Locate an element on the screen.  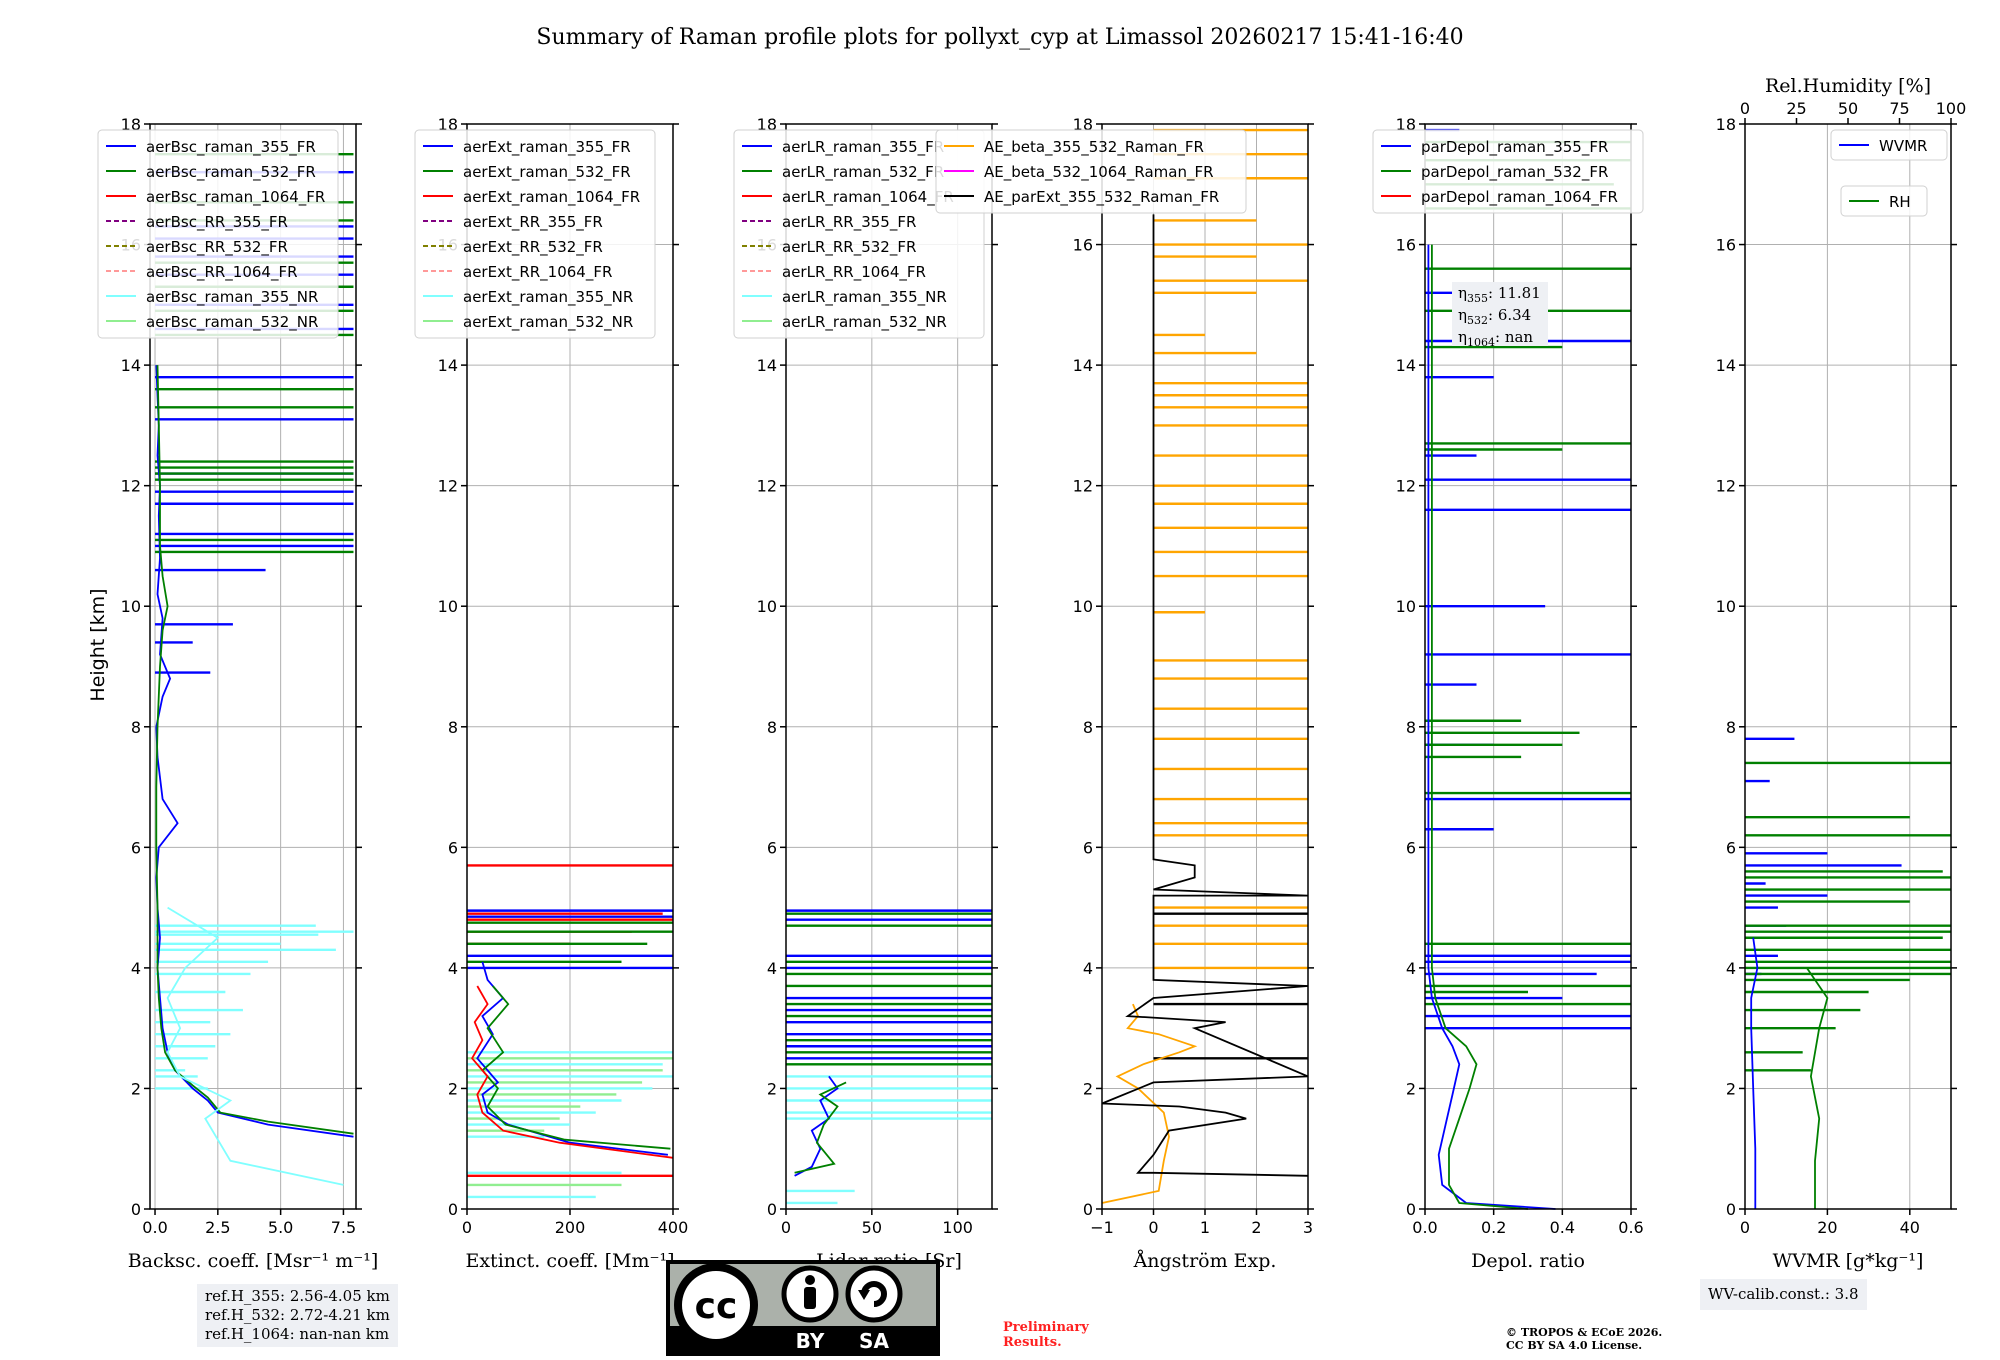
sa-share-icon is located at coordinates (874, 1294).